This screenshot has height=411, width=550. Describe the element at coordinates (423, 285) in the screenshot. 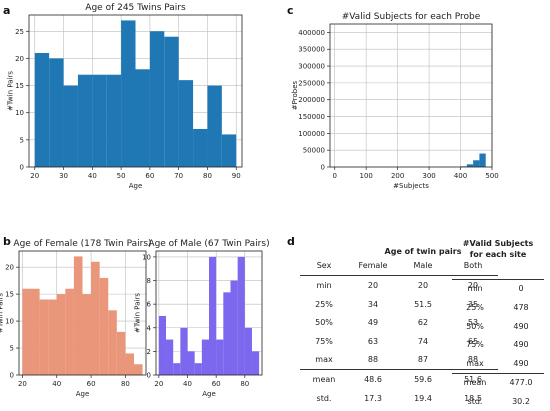

I see `cell-male: 20` at that location.